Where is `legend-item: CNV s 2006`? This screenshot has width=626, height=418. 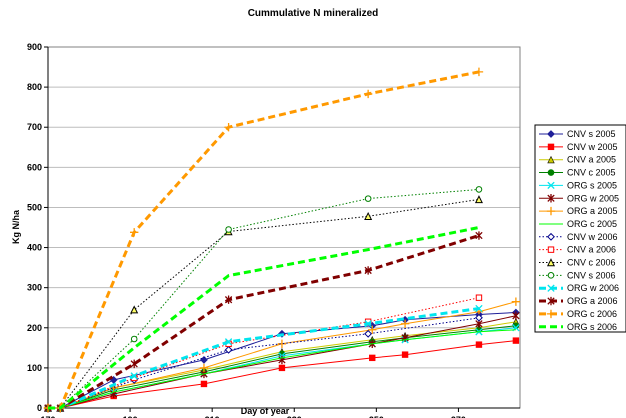
legend-item: CNV s 2006 is located at coordinates (577, 275).